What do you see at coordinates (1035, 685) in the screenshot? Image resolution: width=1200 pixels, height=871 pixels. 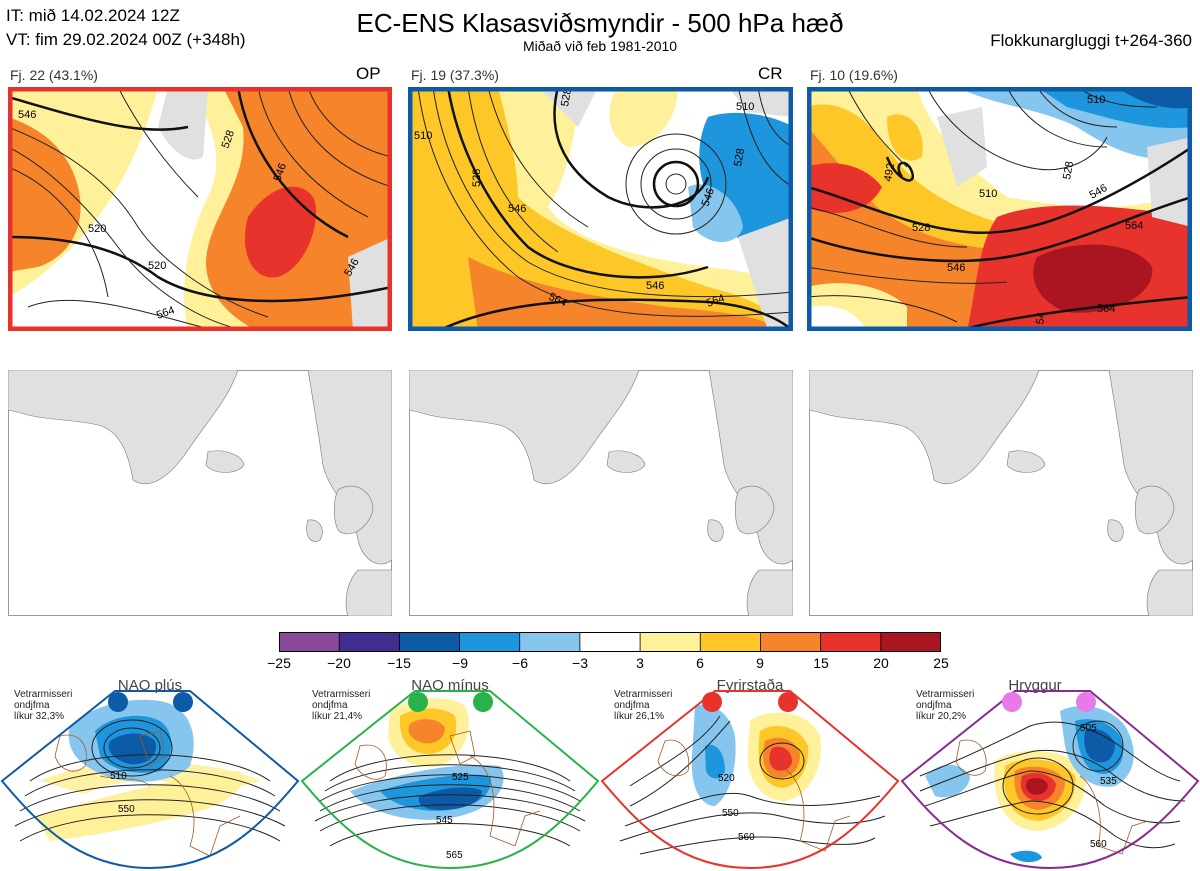 I see `regime-name: Hryggur` at bounding box center [1035, 685].